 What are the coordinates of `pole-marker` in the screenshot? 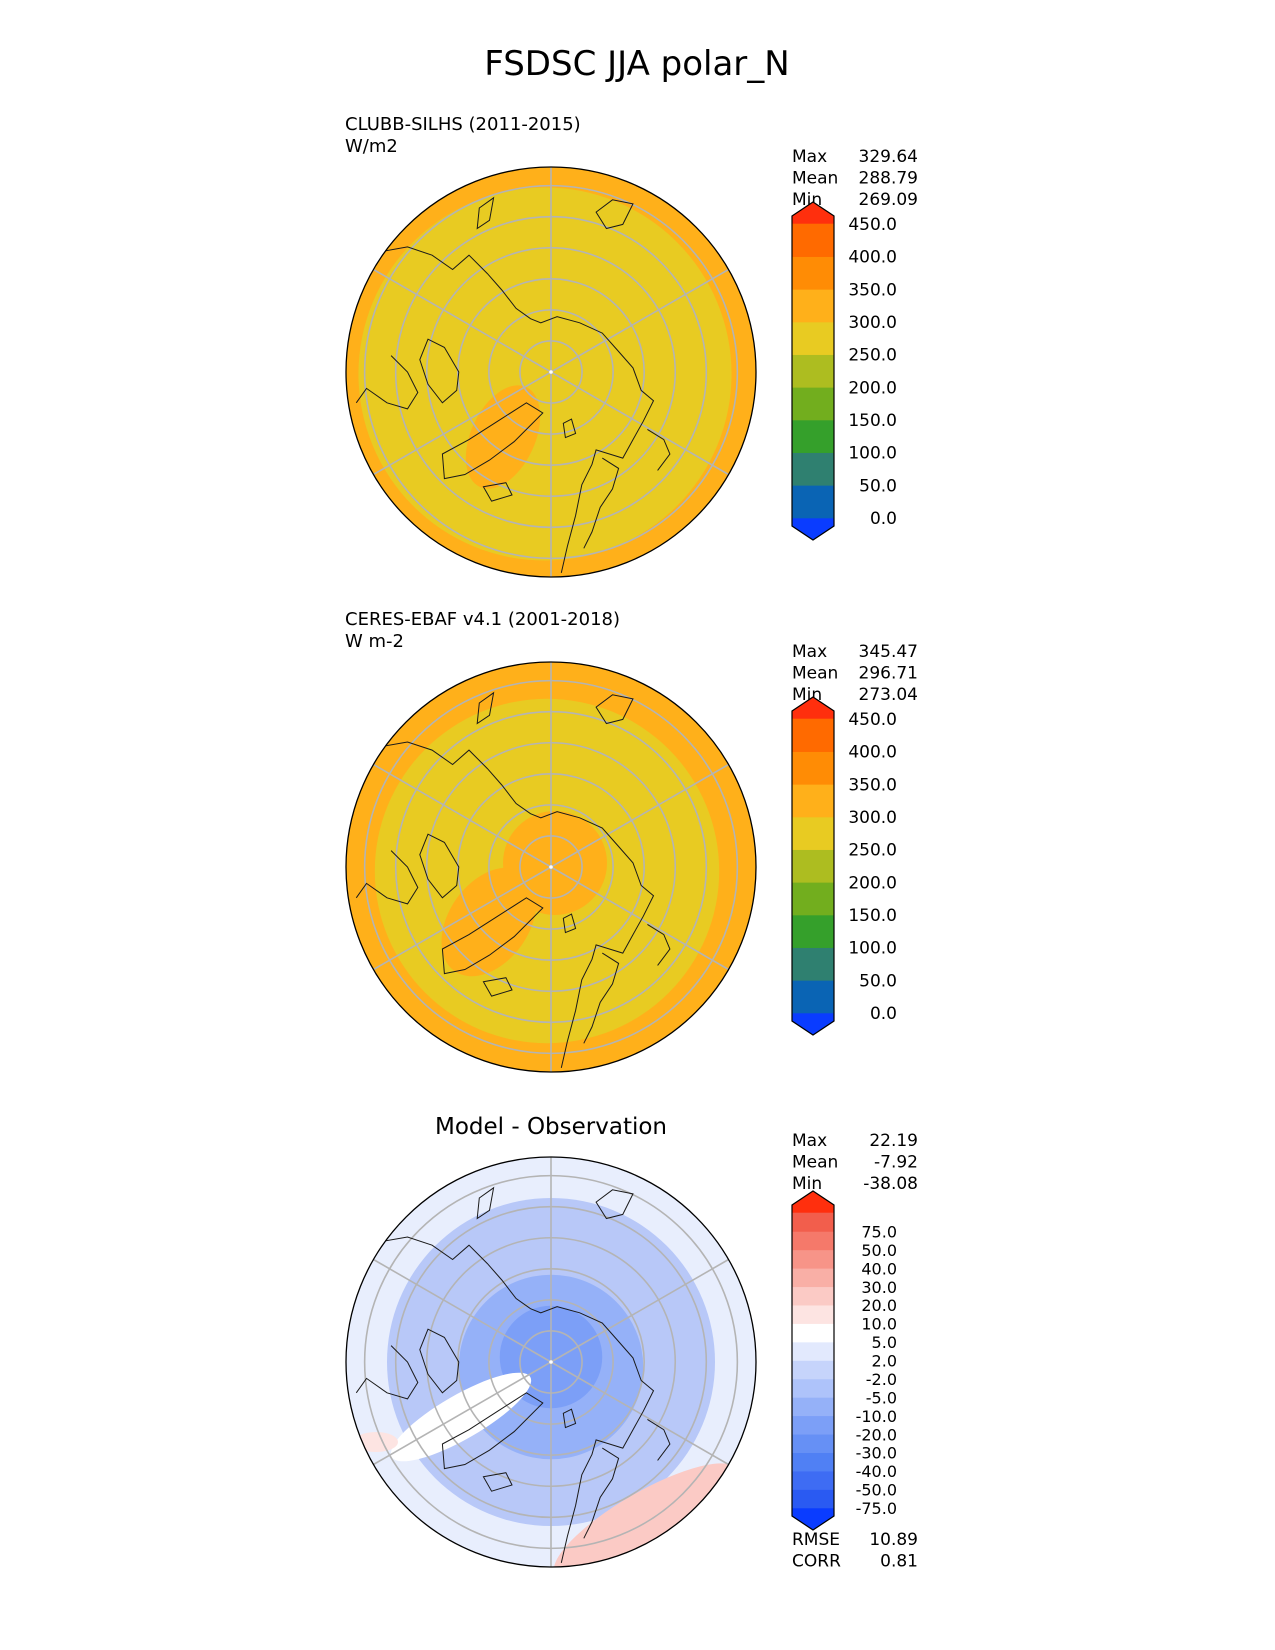 It's located at (551, 867).